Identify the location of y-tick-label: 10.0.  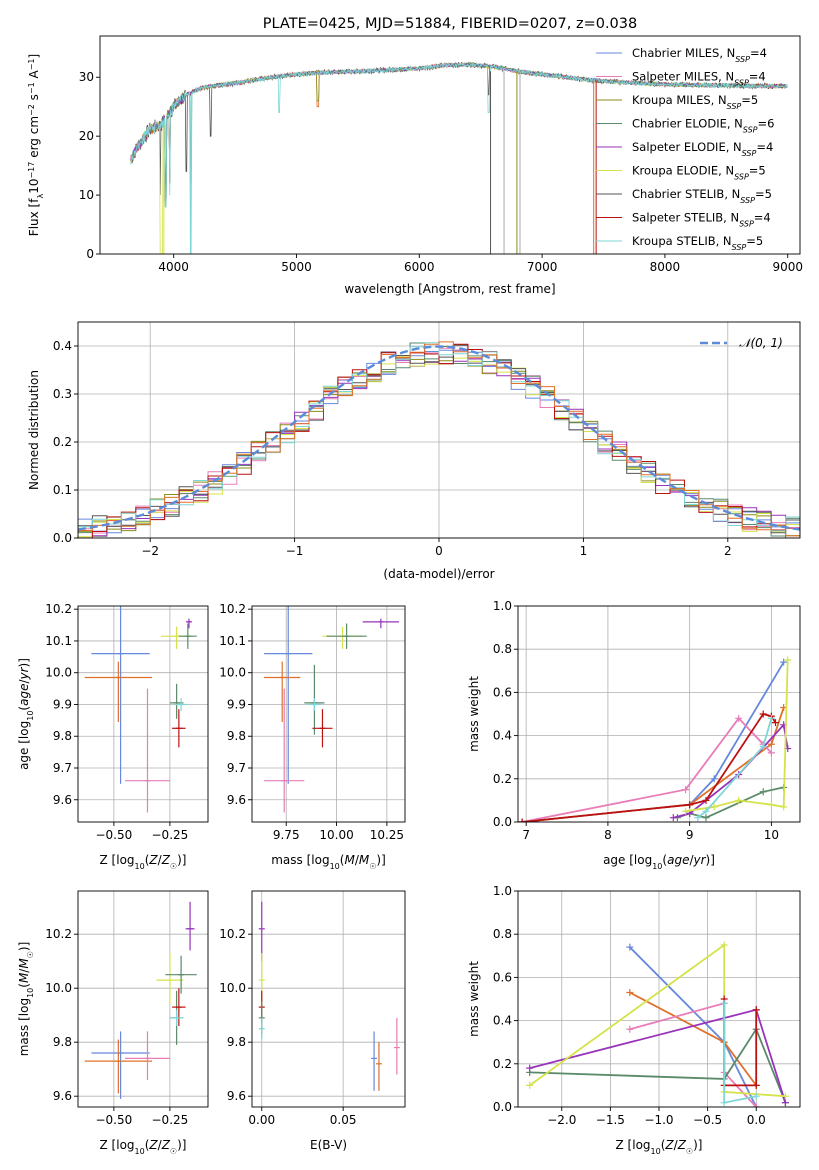
(58, 988).